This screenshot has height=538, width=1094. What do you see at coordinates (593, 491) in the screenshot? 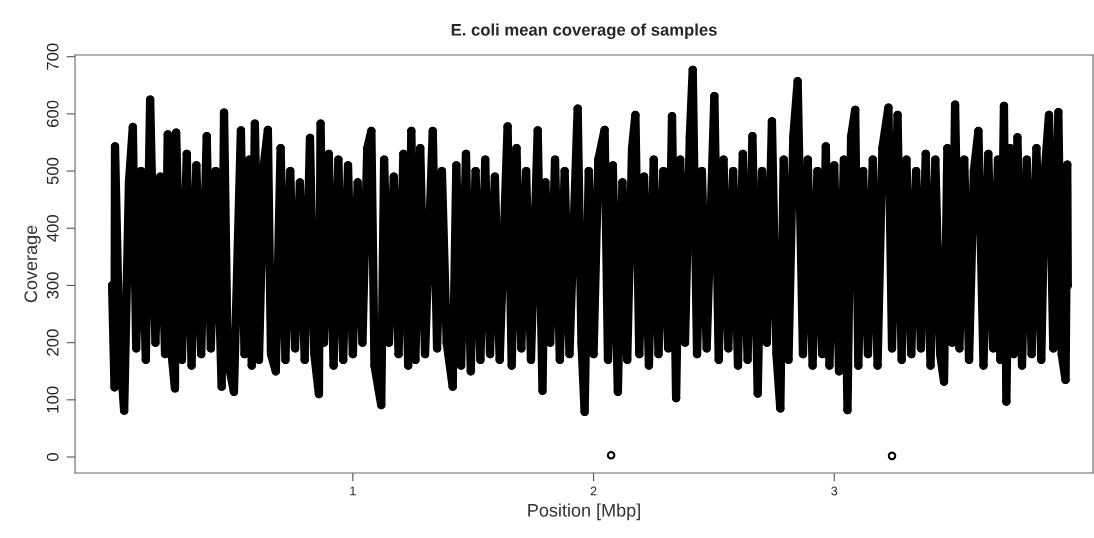
I see `x-tick-label: 2` at bounding box center [593, 491].